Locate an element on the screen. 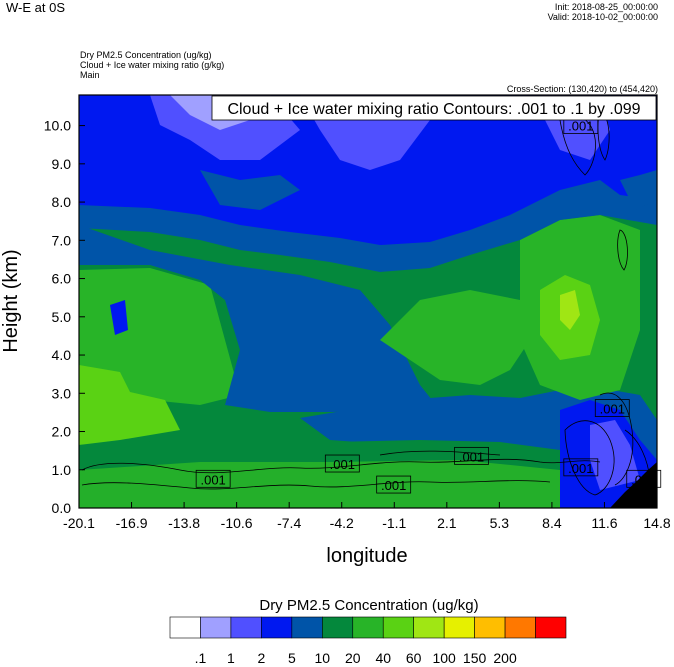  x-tick-label: -10.6 is located at coordinates (237, 523).